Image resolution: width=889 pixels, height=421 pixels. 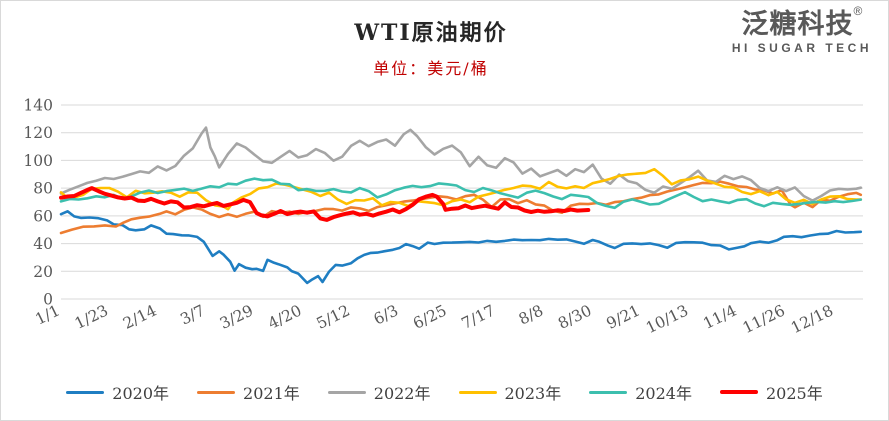 What do you see at coordinates (333, 316) in the screenshot?
I see `x-tick-label-5-12: 5/12` at bounding box center [333, 316].